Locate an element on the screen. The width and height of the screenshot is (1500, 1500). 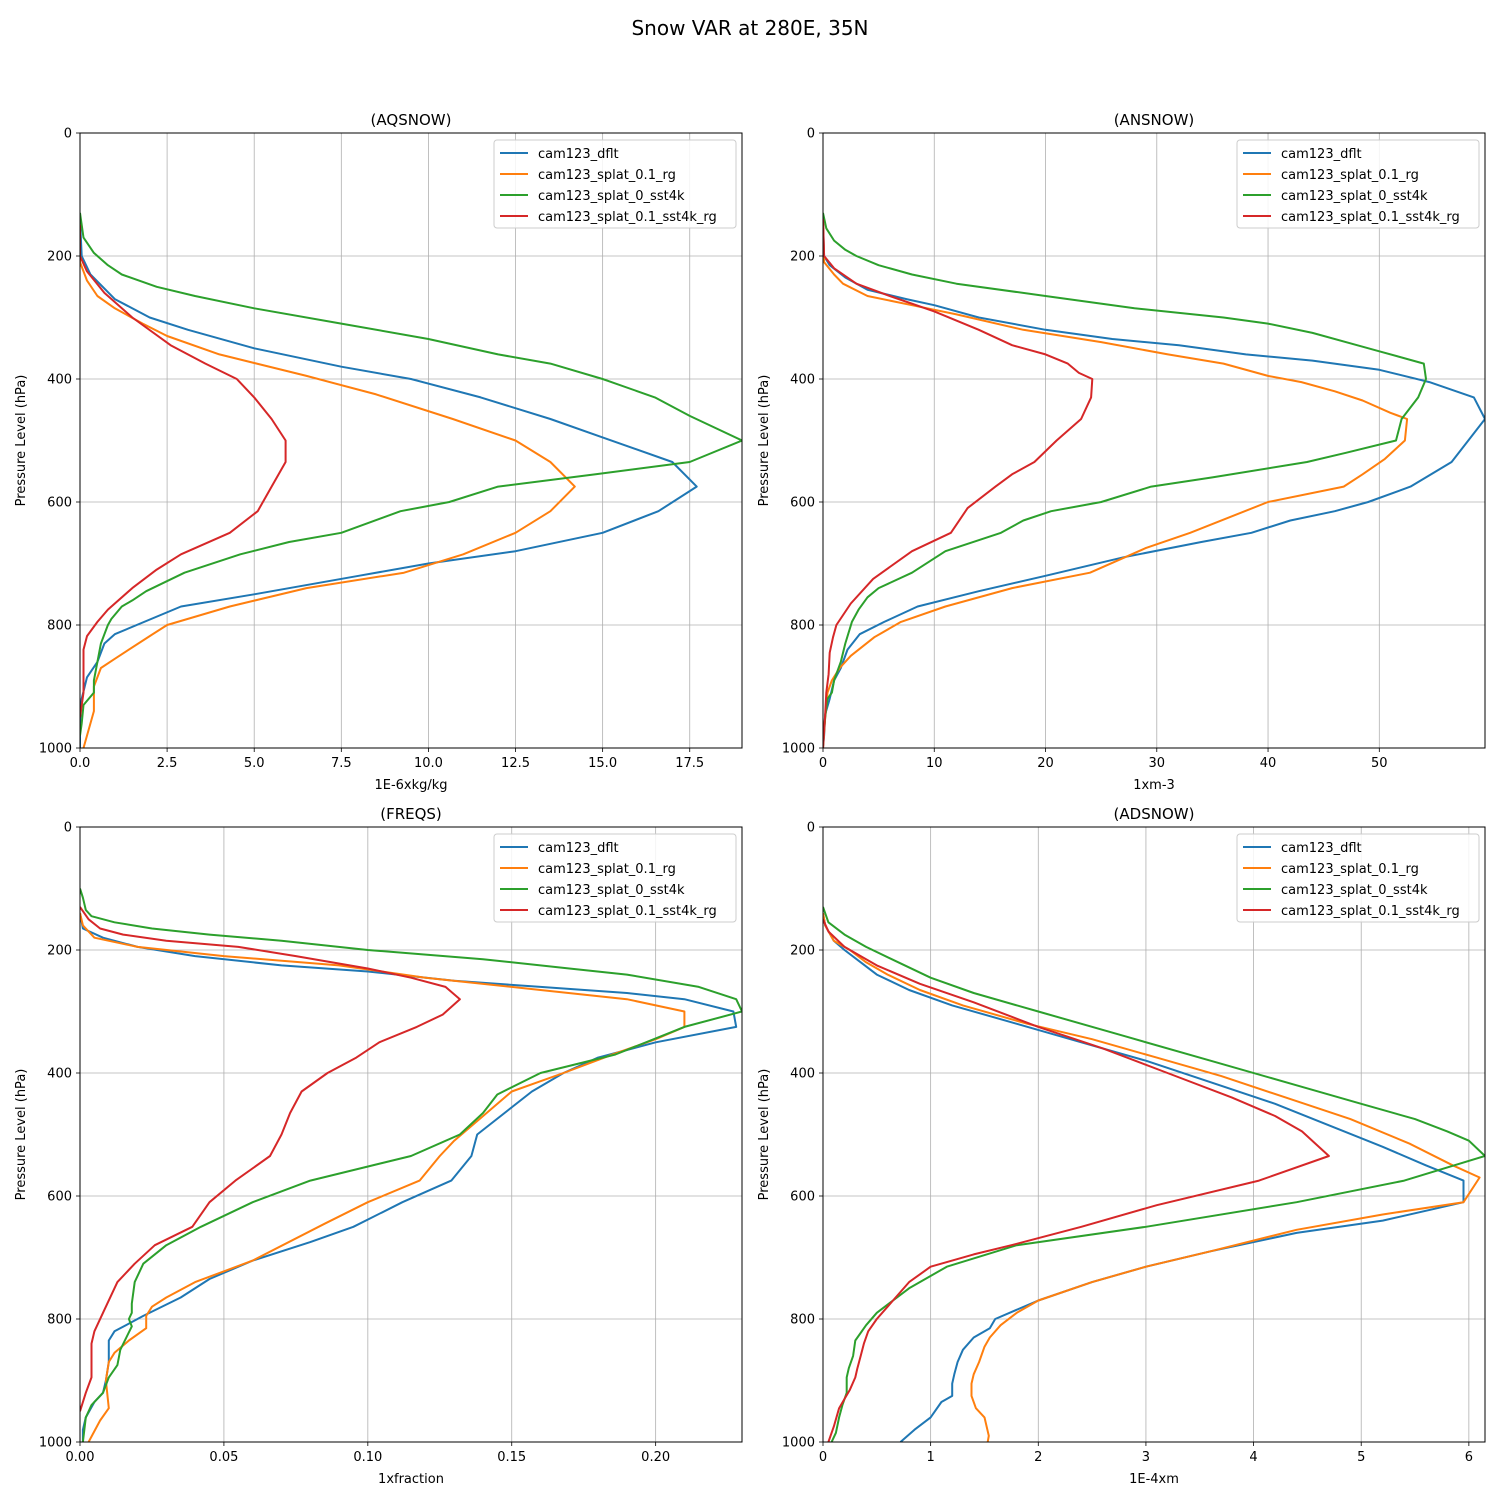
x-tick-label: 50 is located at coordinates (1379, 763).